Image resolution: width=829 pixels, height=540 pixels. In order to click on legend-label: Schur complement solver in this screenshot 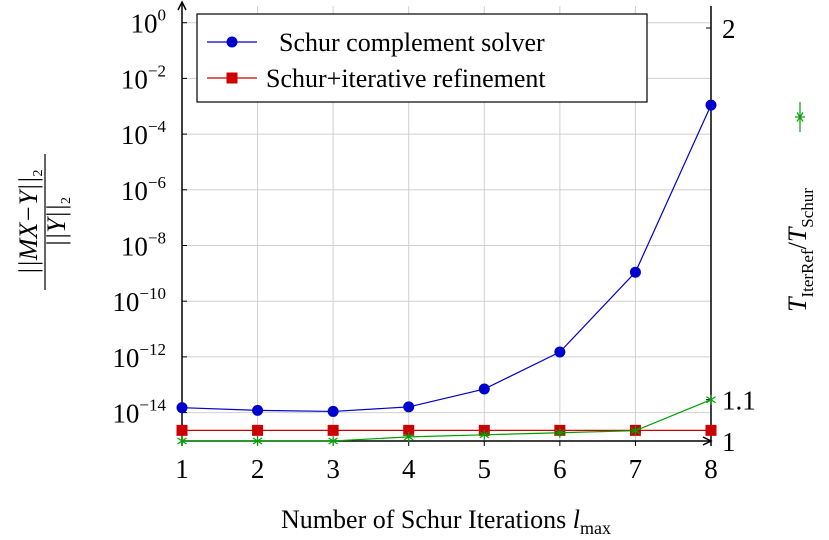, I will do `click(412, 42)`.